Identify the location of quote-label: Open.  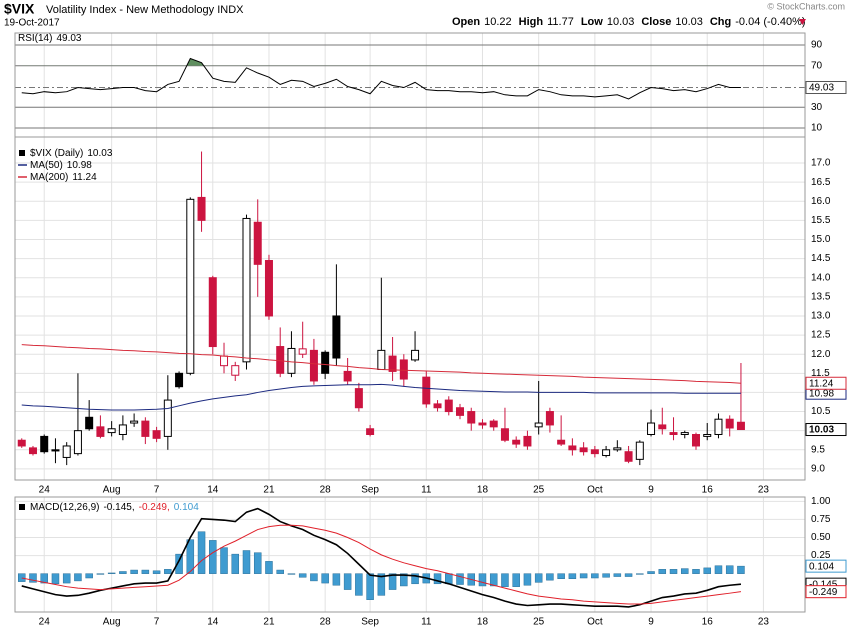
(466, 22).